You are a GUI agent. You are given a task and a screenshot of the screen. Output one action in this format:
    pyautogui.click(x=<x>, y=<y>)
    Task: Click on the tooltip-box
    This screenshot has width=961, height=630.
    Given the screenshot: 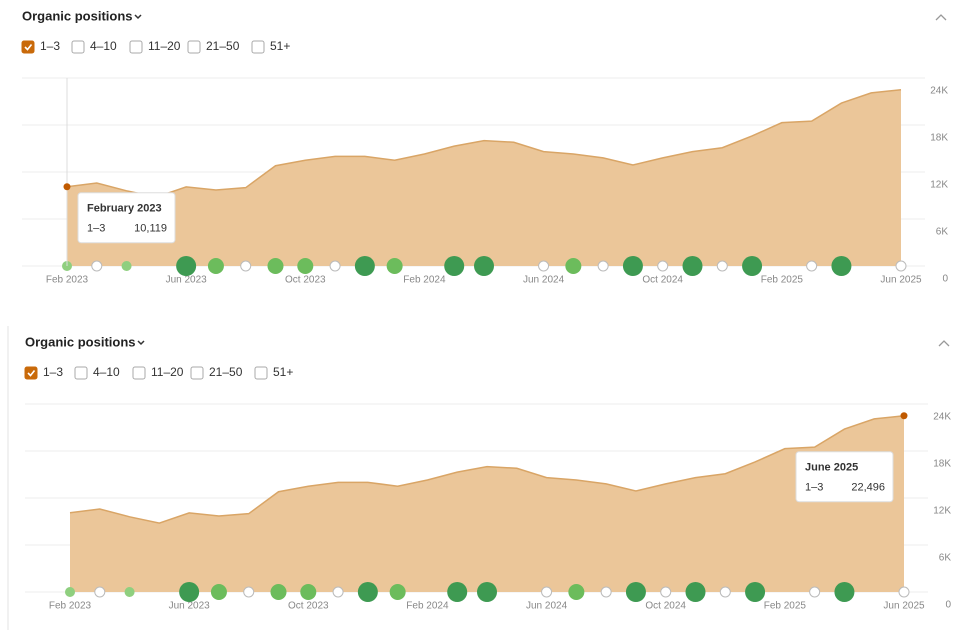 What is the action you would take?
    pyautogui.click(x=844, y=477)
    